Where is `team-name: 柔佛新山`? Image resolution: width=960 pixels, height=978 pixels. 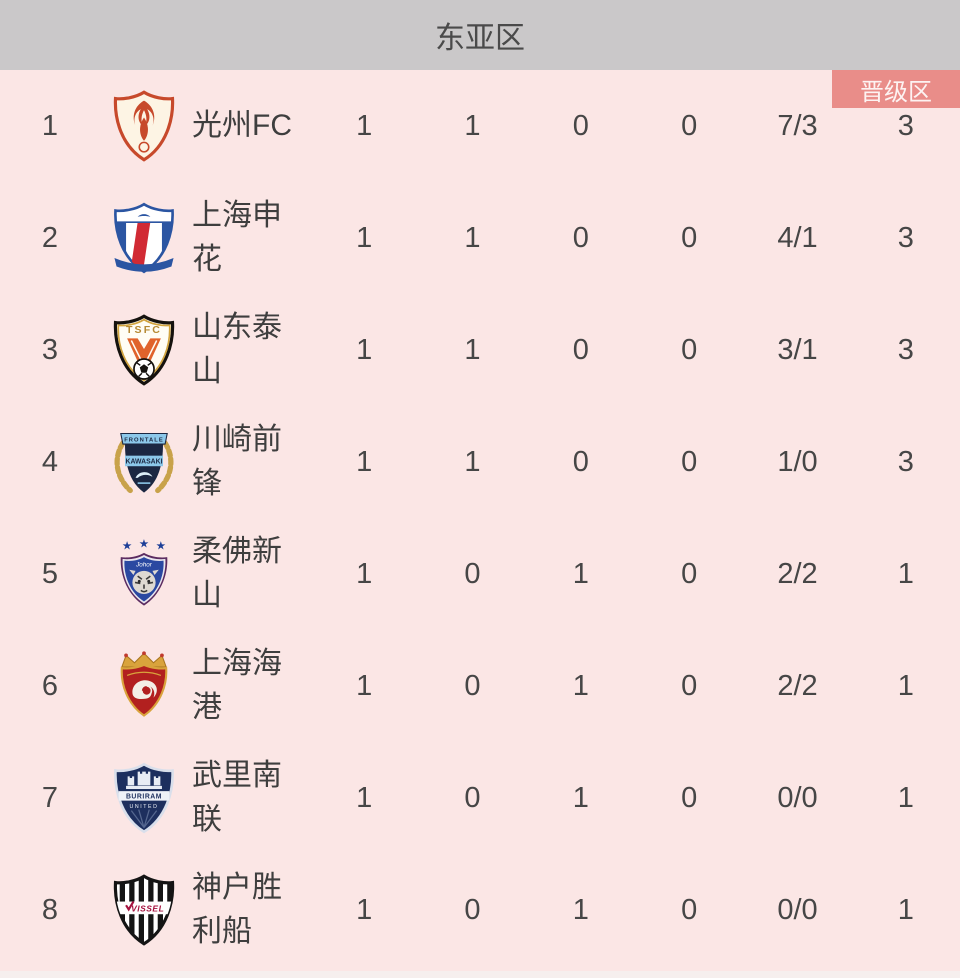
team-name: 柔佛新山 is located at coordinates (237, 573).